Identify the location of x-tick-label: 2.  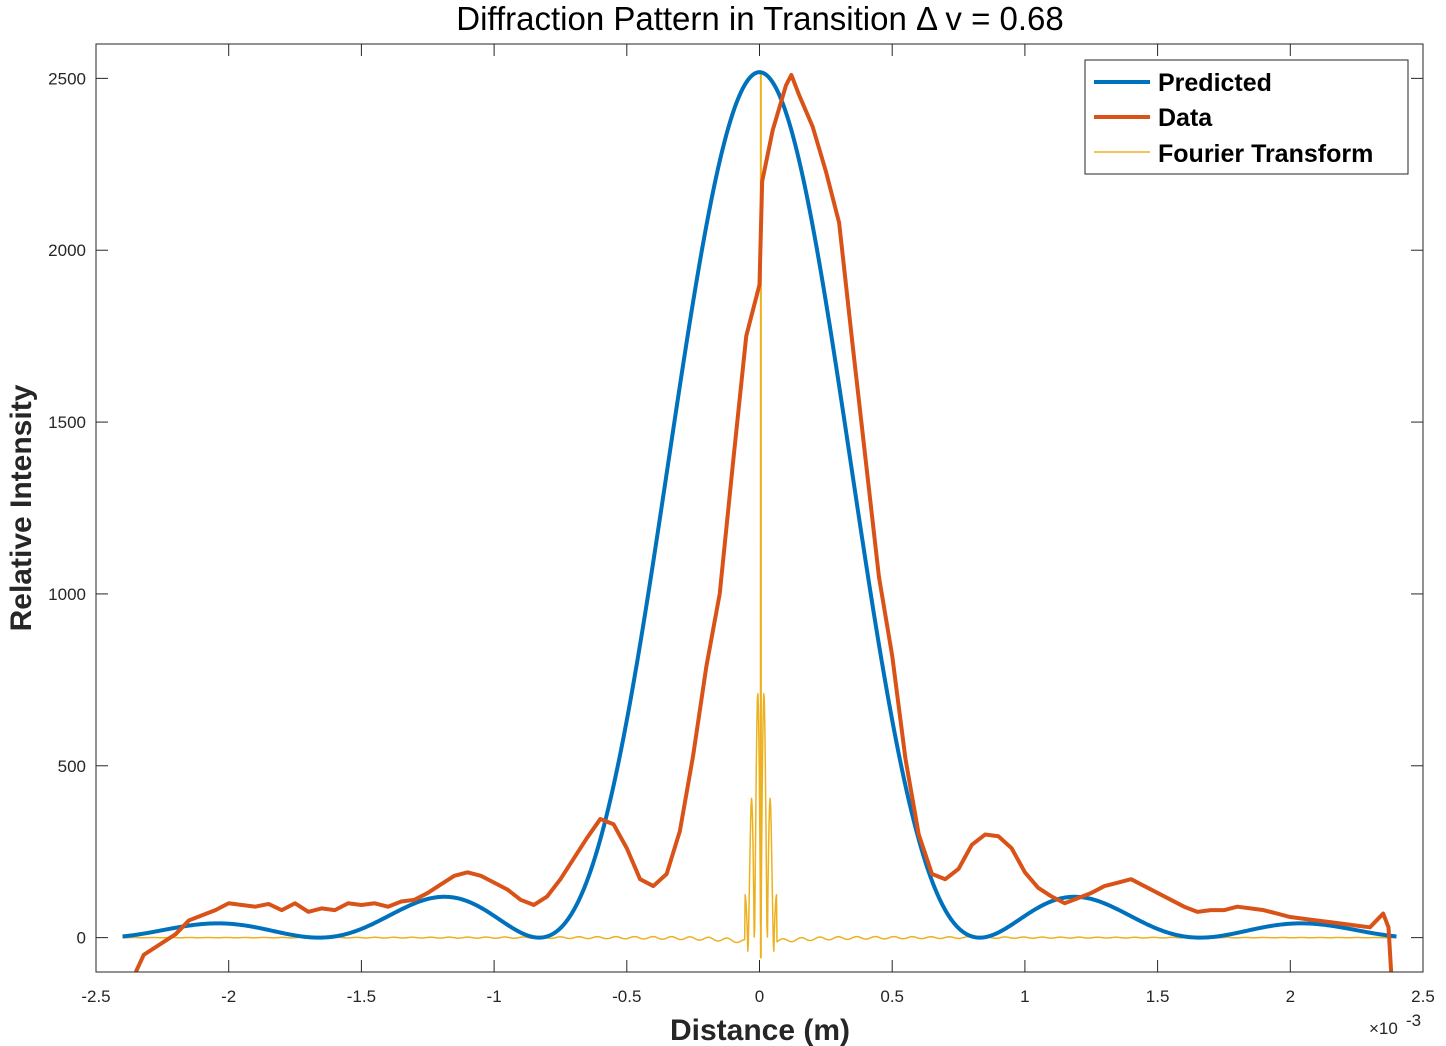
(1290, 996).